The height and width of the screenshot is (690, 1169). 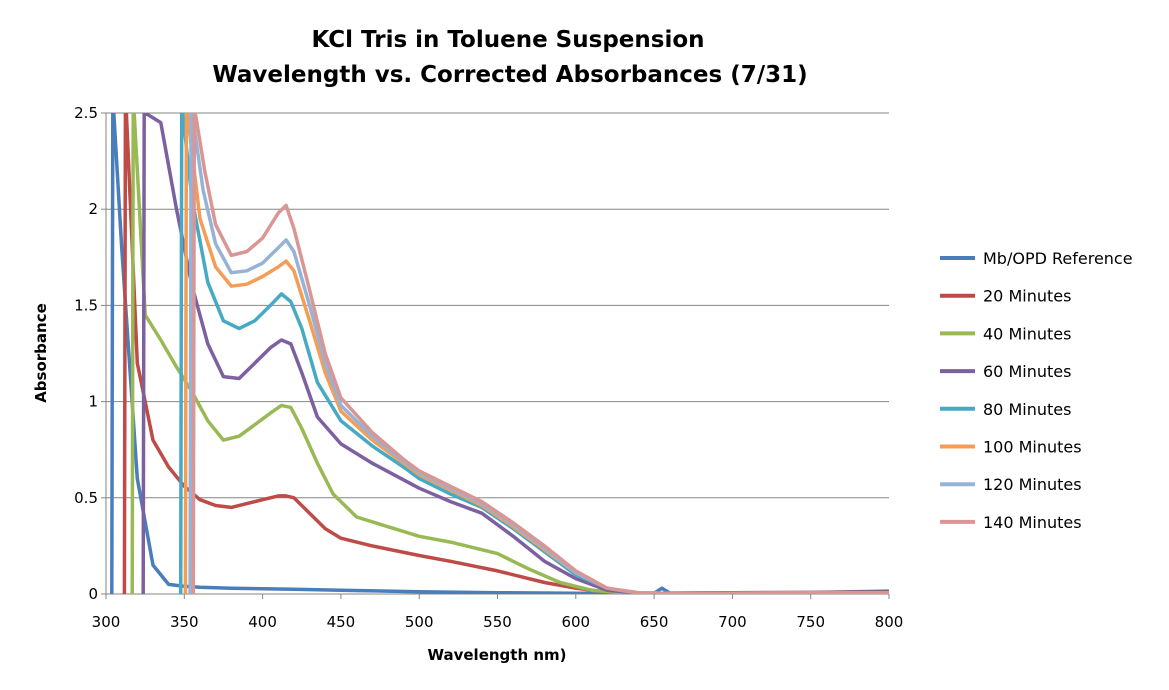 I want to click on chart-title-line-1: KCl Tris in Toluene Suspension, so click(x=508, y=40).